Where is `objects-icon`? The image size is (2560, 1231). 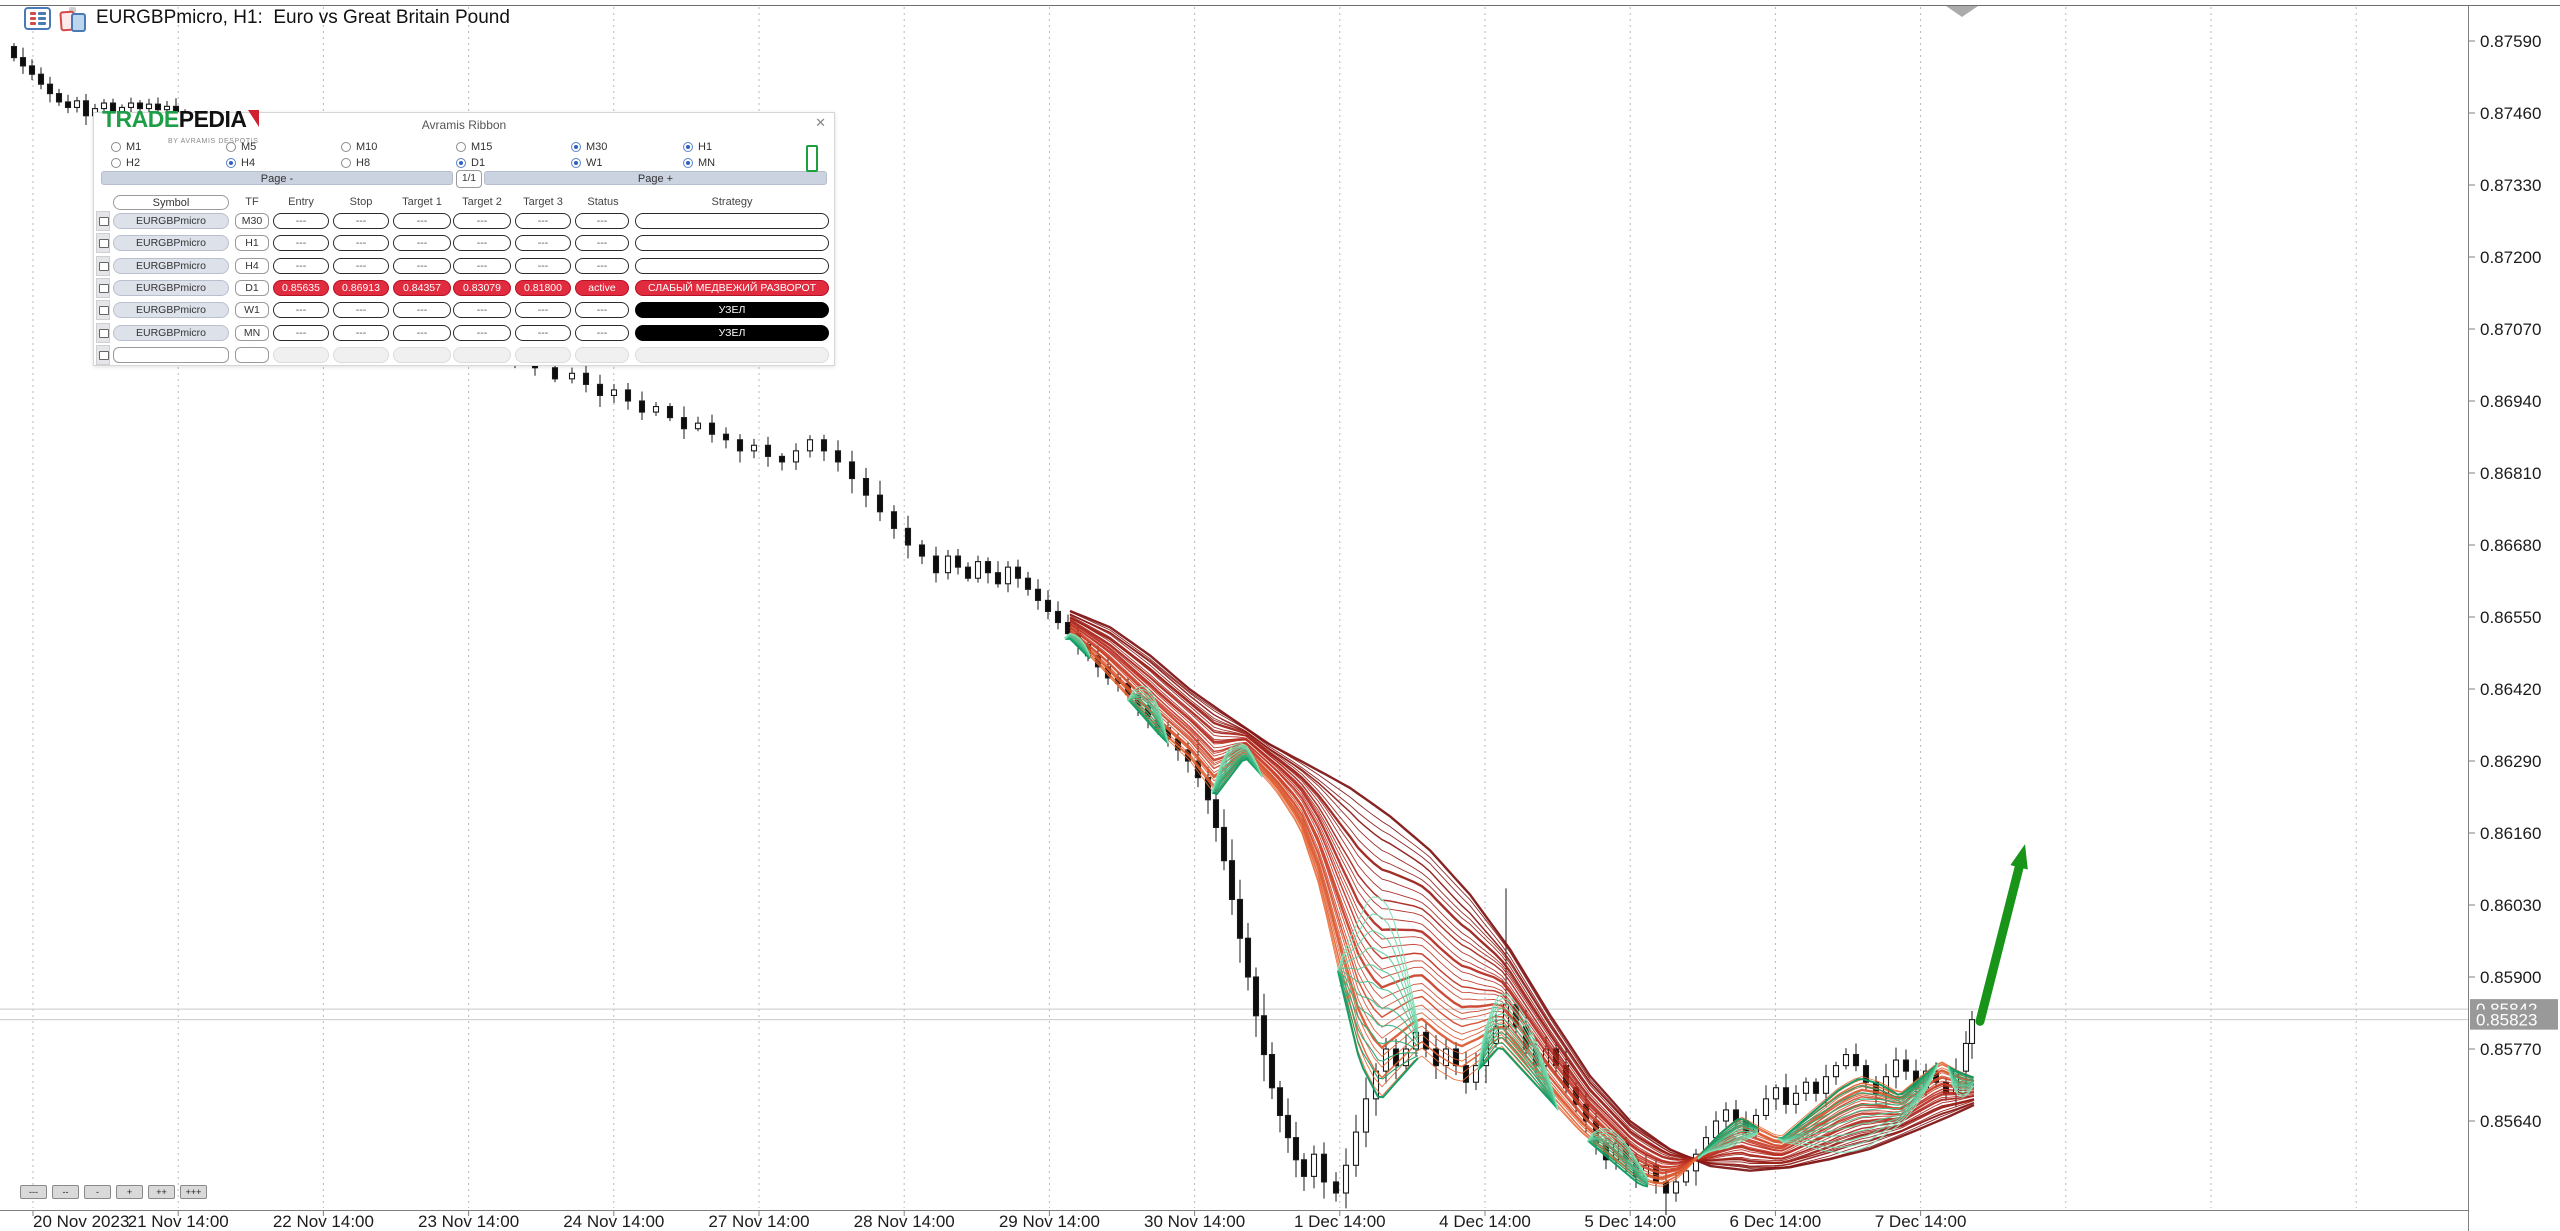
objects-icon is located at coordinates (73, 19).